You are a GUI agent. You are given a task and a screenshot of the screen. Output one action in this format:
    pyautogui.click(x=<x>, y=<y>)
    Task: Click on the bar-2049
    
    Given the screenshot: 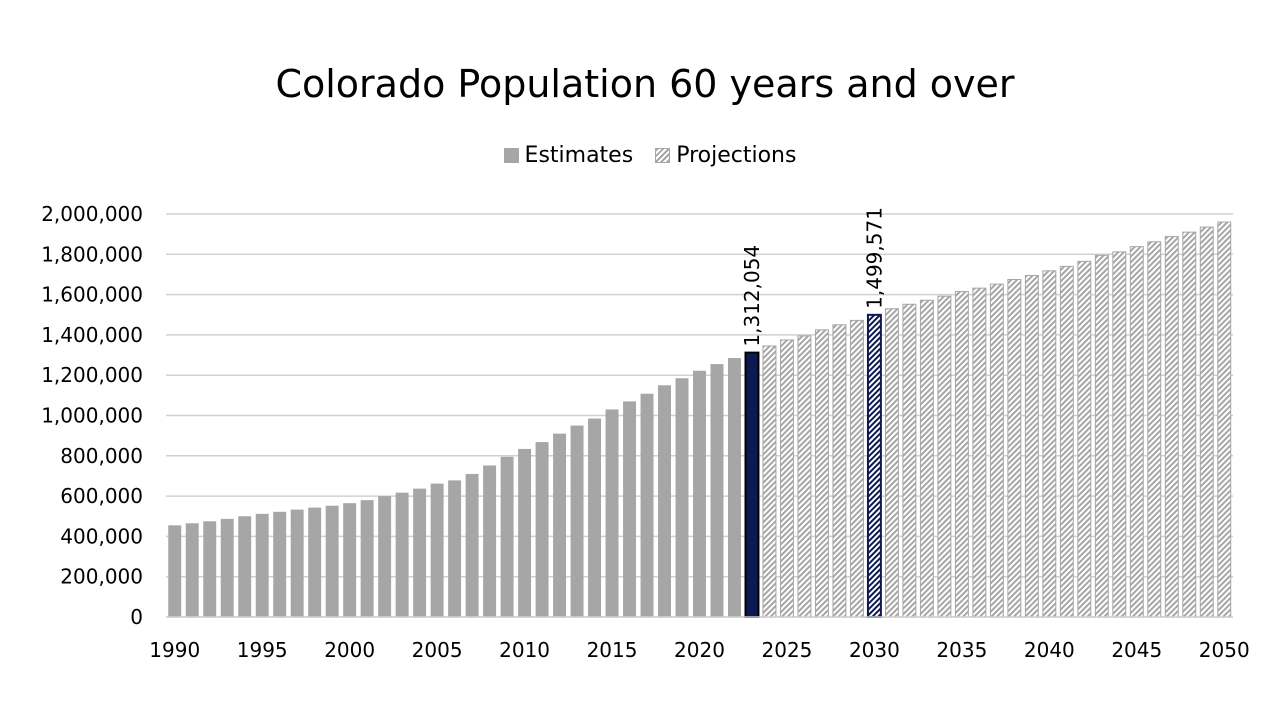 What is the action you would take?
    pyautogui.click(x=1206, y=422)
    